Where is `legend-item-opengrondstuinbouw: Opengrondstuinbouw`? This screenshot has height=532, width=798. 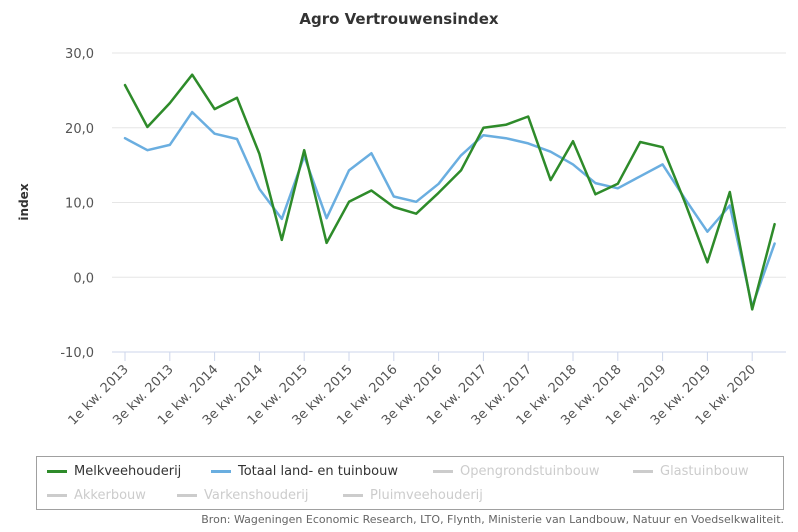
legend-item-opengrondstuinbouw: Opengrondstuinbouw is located at coordinates (516, 471).